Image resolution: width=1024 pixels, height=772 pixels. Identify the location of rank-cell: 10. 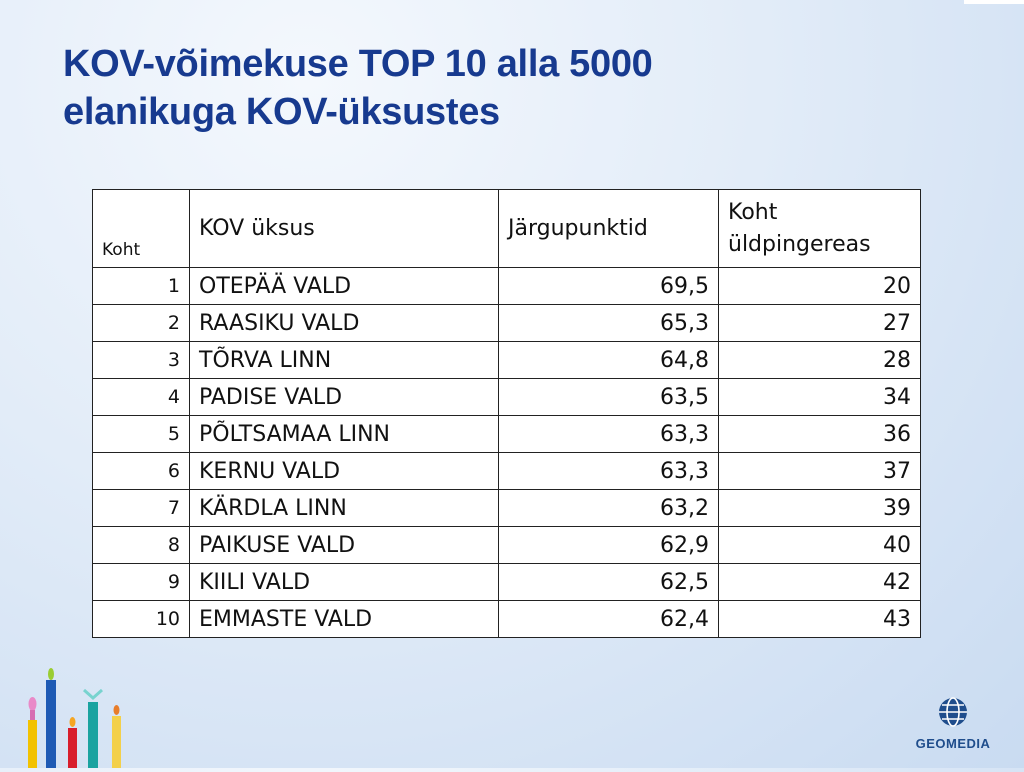
(141, 619).